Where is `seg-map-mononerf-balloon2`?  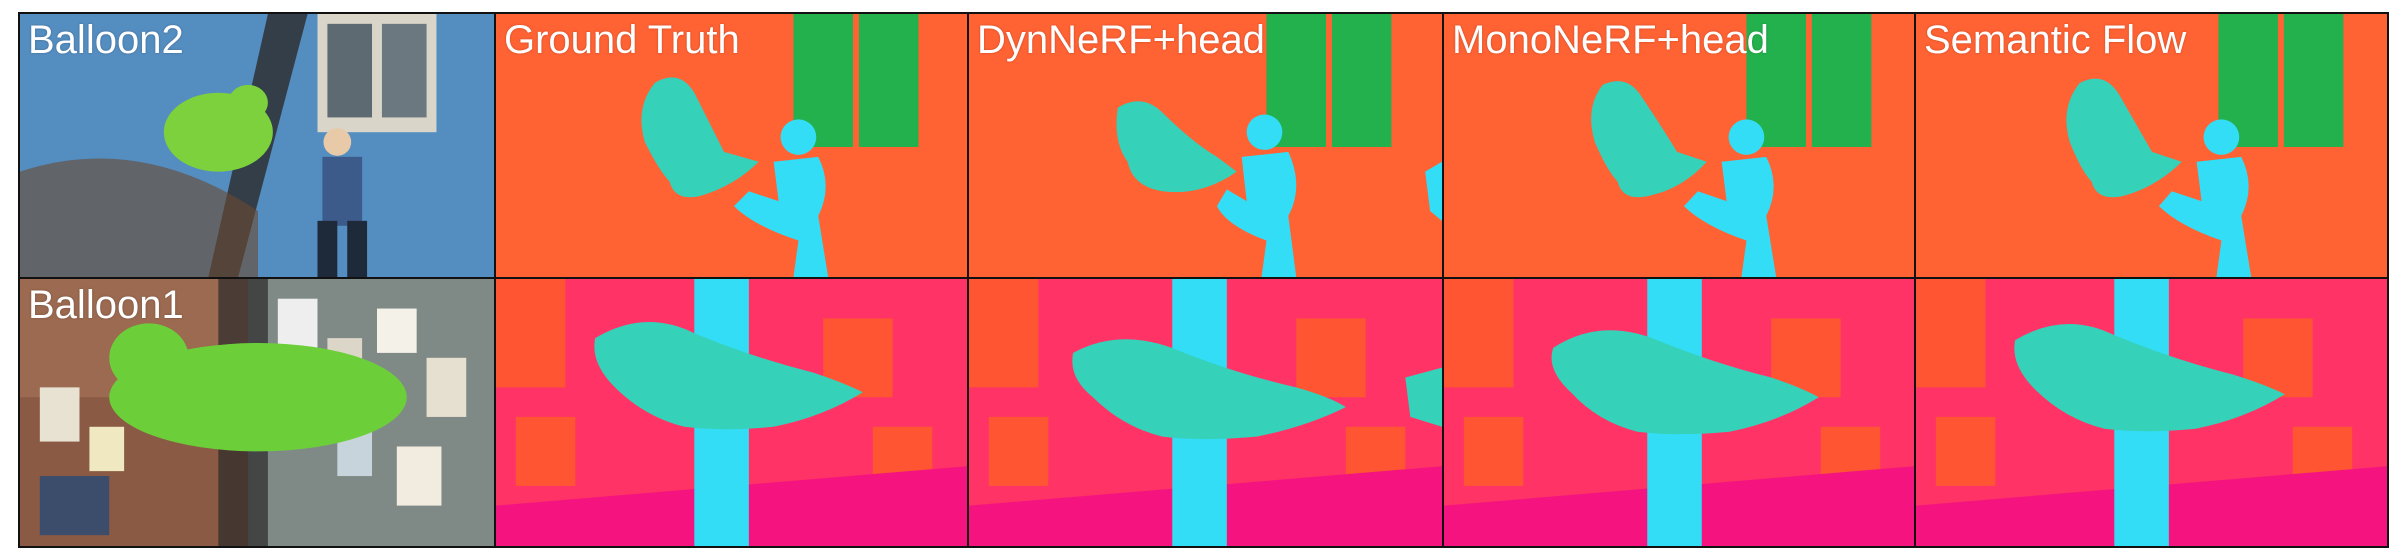
seg-map-mononerf-balloon2 is located at coordinates (1679, 145).